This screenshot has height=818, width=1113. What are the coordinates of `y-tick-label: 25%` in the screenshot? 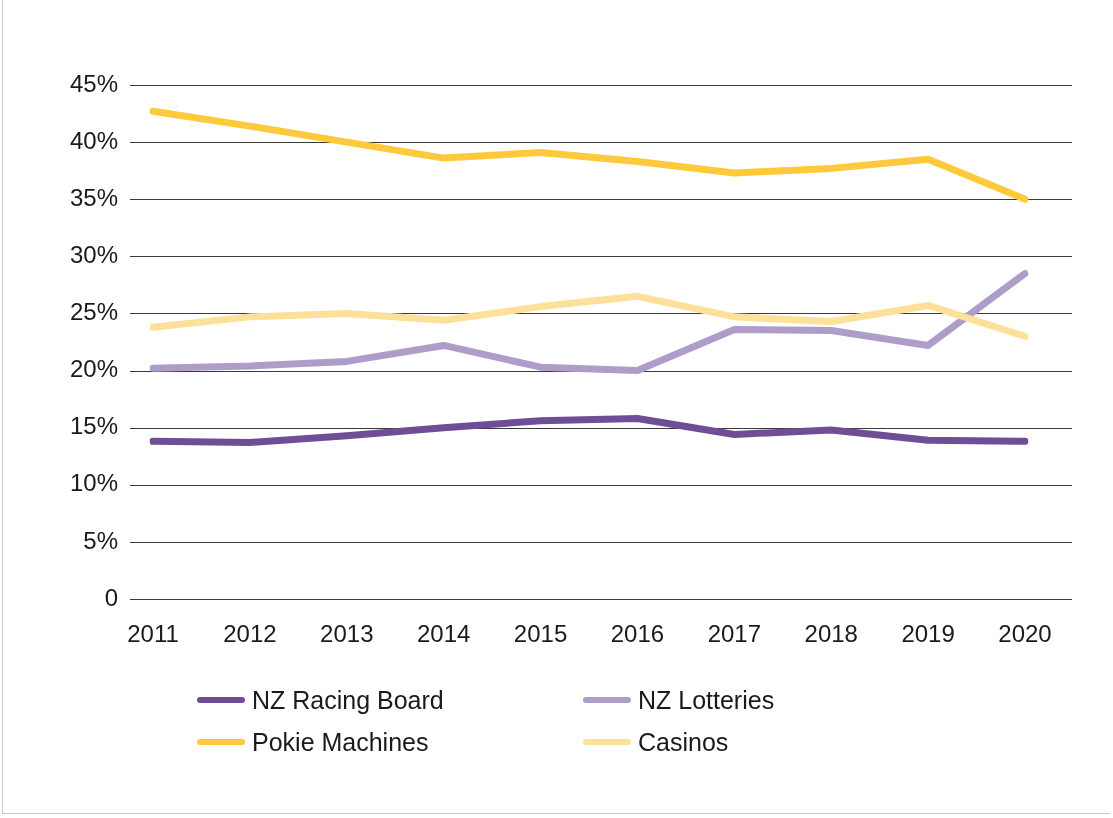 It's located at (93, 312).